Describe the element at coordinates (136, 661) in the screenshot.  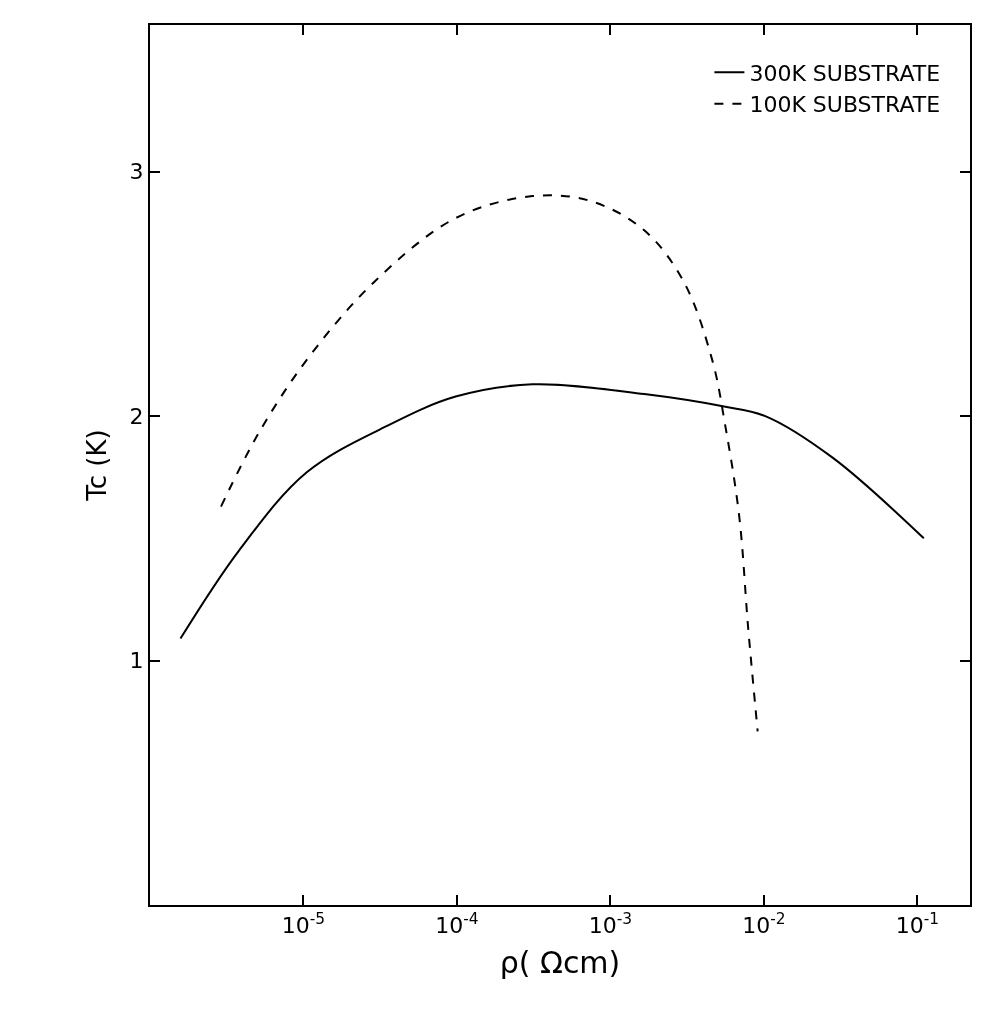
I see `y-tick-label: 1` at that location.